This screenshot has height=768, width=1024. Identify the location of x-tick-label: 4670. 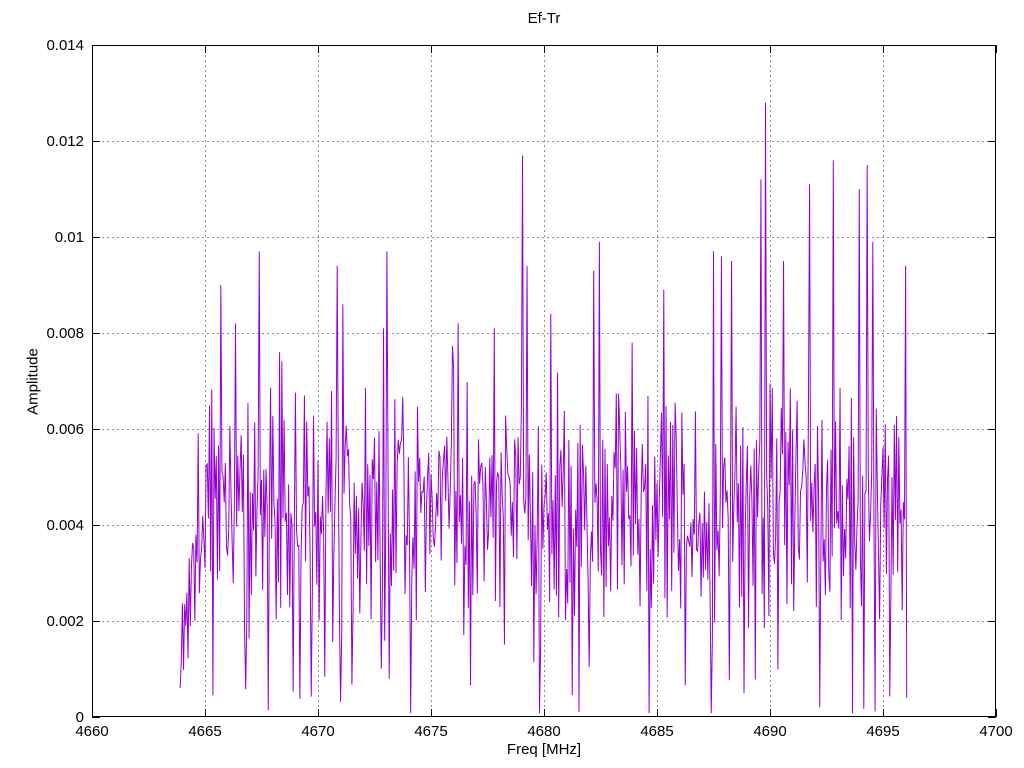
(318, 731).